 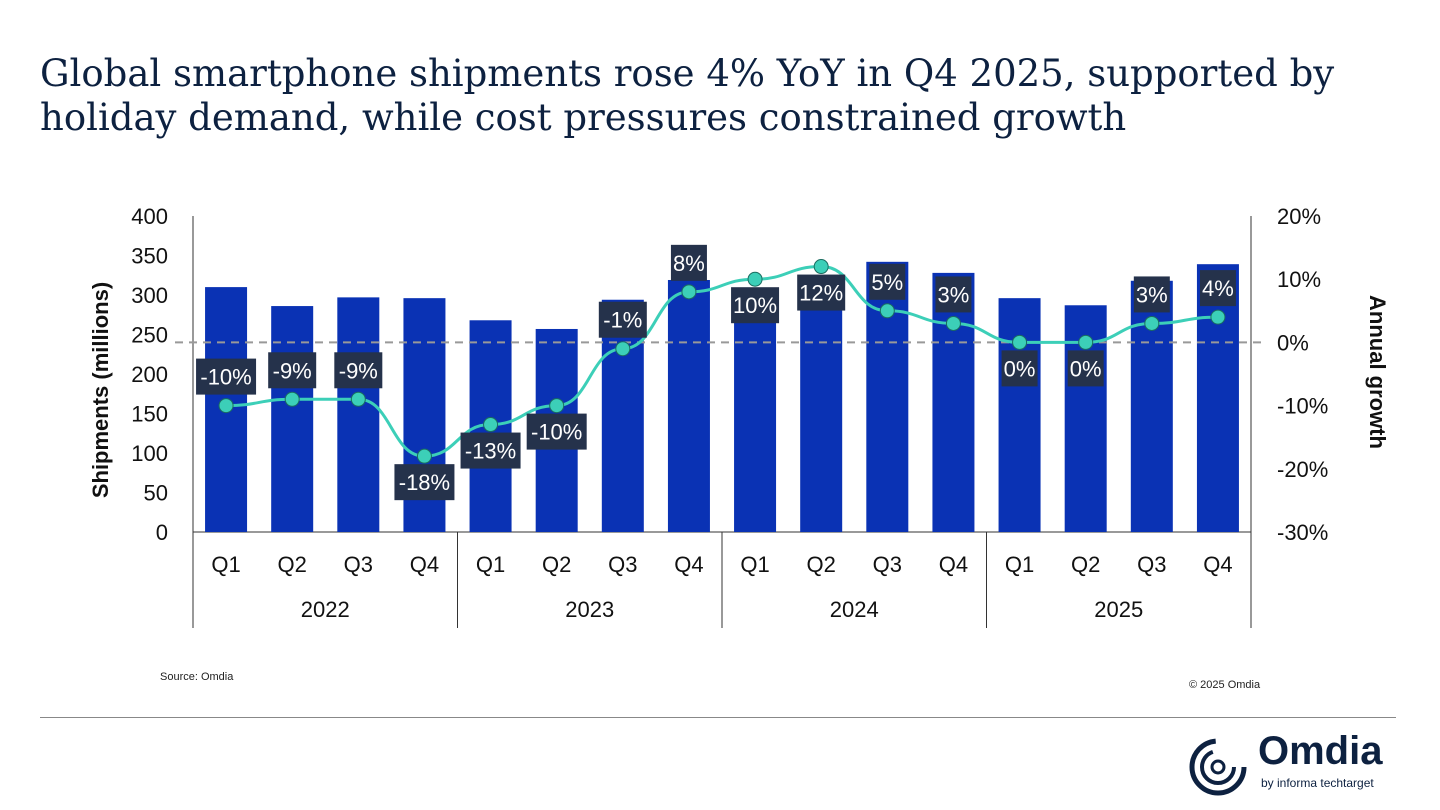 I want to click on y-axis-title: Shipments (millions), so click(x=100, y=390).